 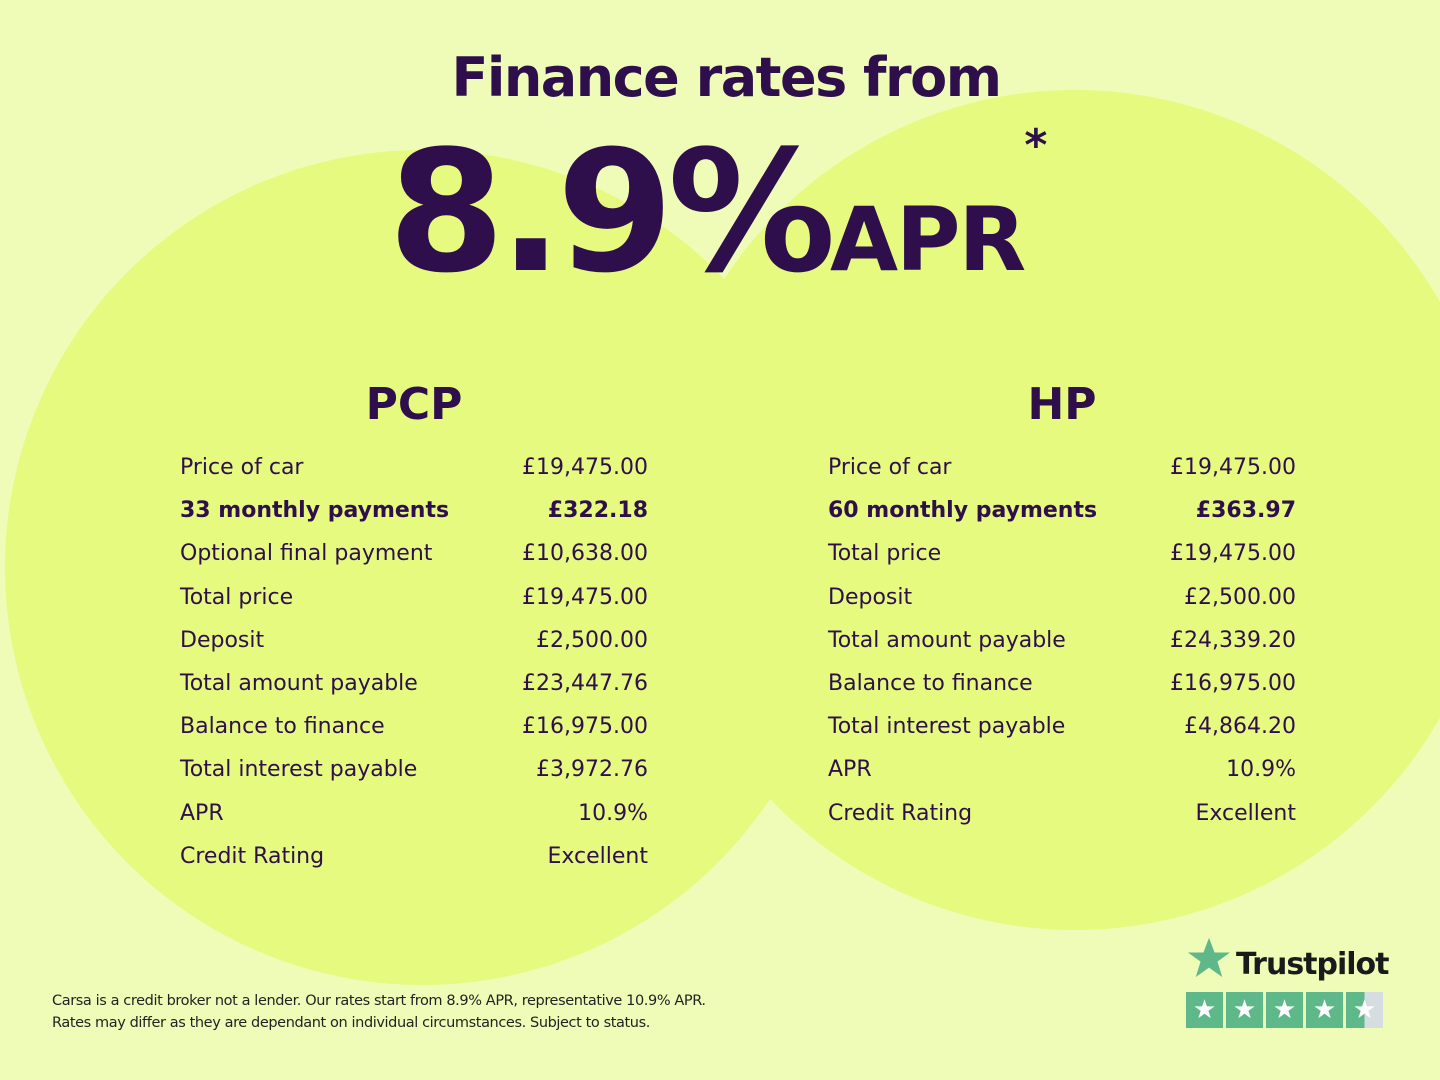 I want to click on row-label: Optional final payment, so click(x=306, y=554).